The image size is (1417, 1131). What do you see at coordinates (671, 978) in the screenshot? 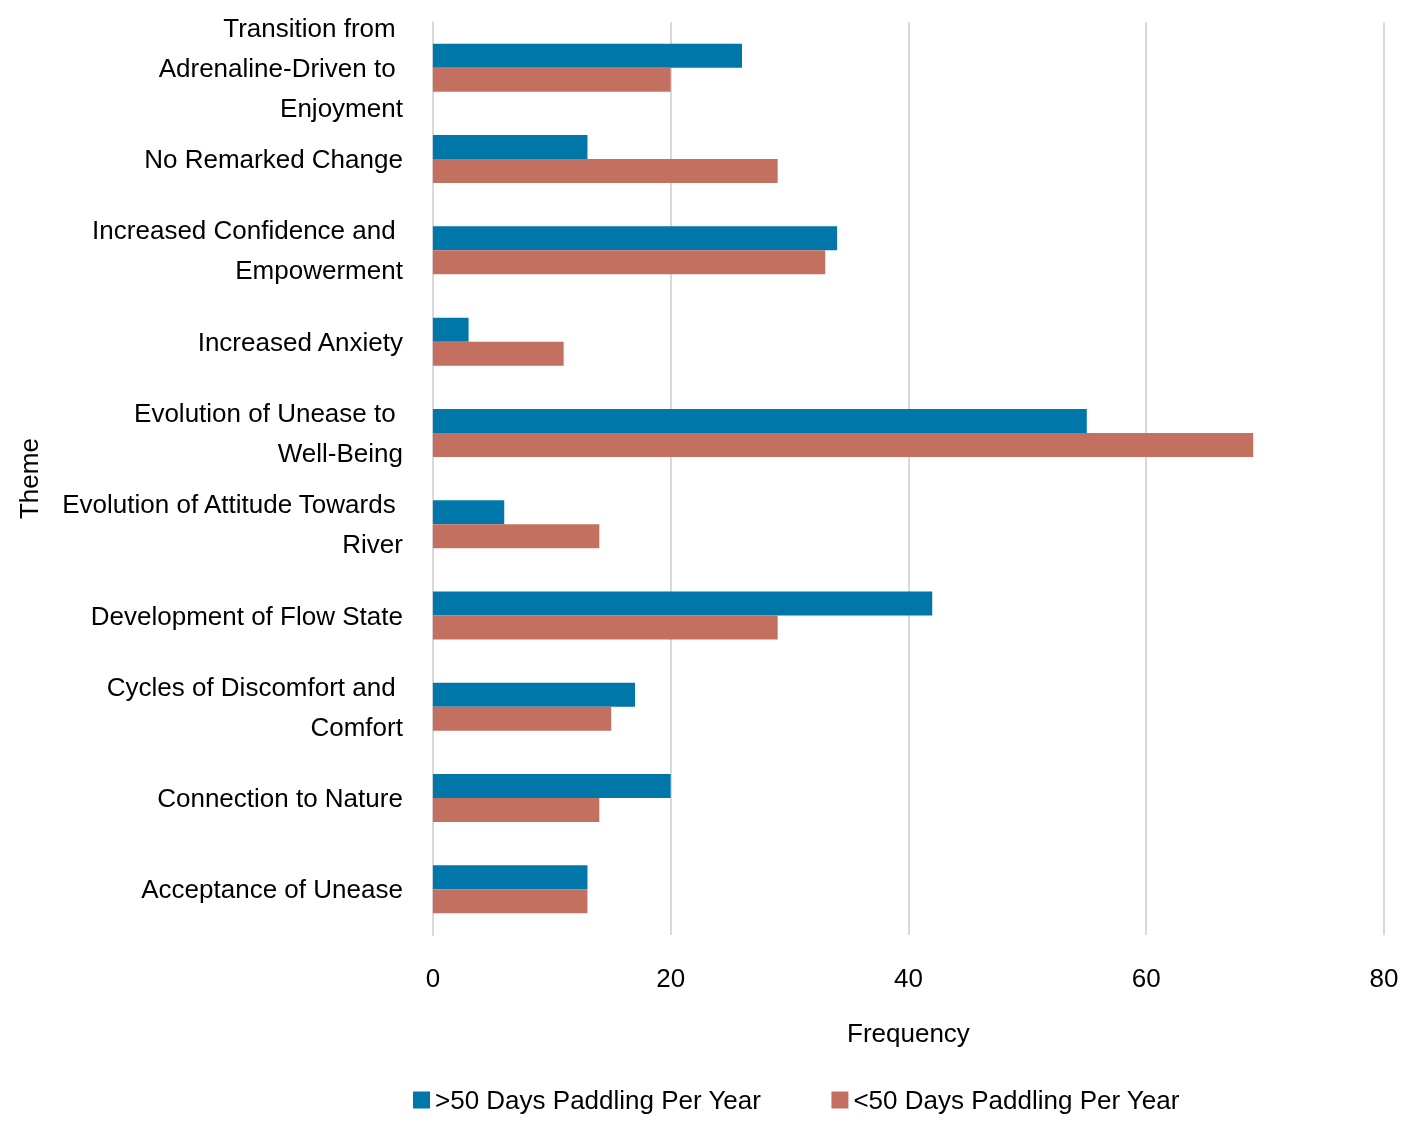
I see `x-tick-label: 20` at bounding box center [671, 978].